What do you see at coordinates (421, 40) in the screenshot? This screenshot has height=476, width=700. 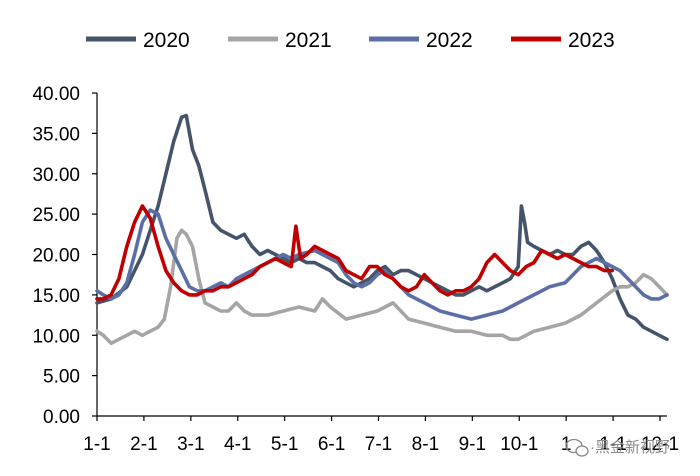 I see `legend-item-2022: 2022` at bounding box center [421, 40].